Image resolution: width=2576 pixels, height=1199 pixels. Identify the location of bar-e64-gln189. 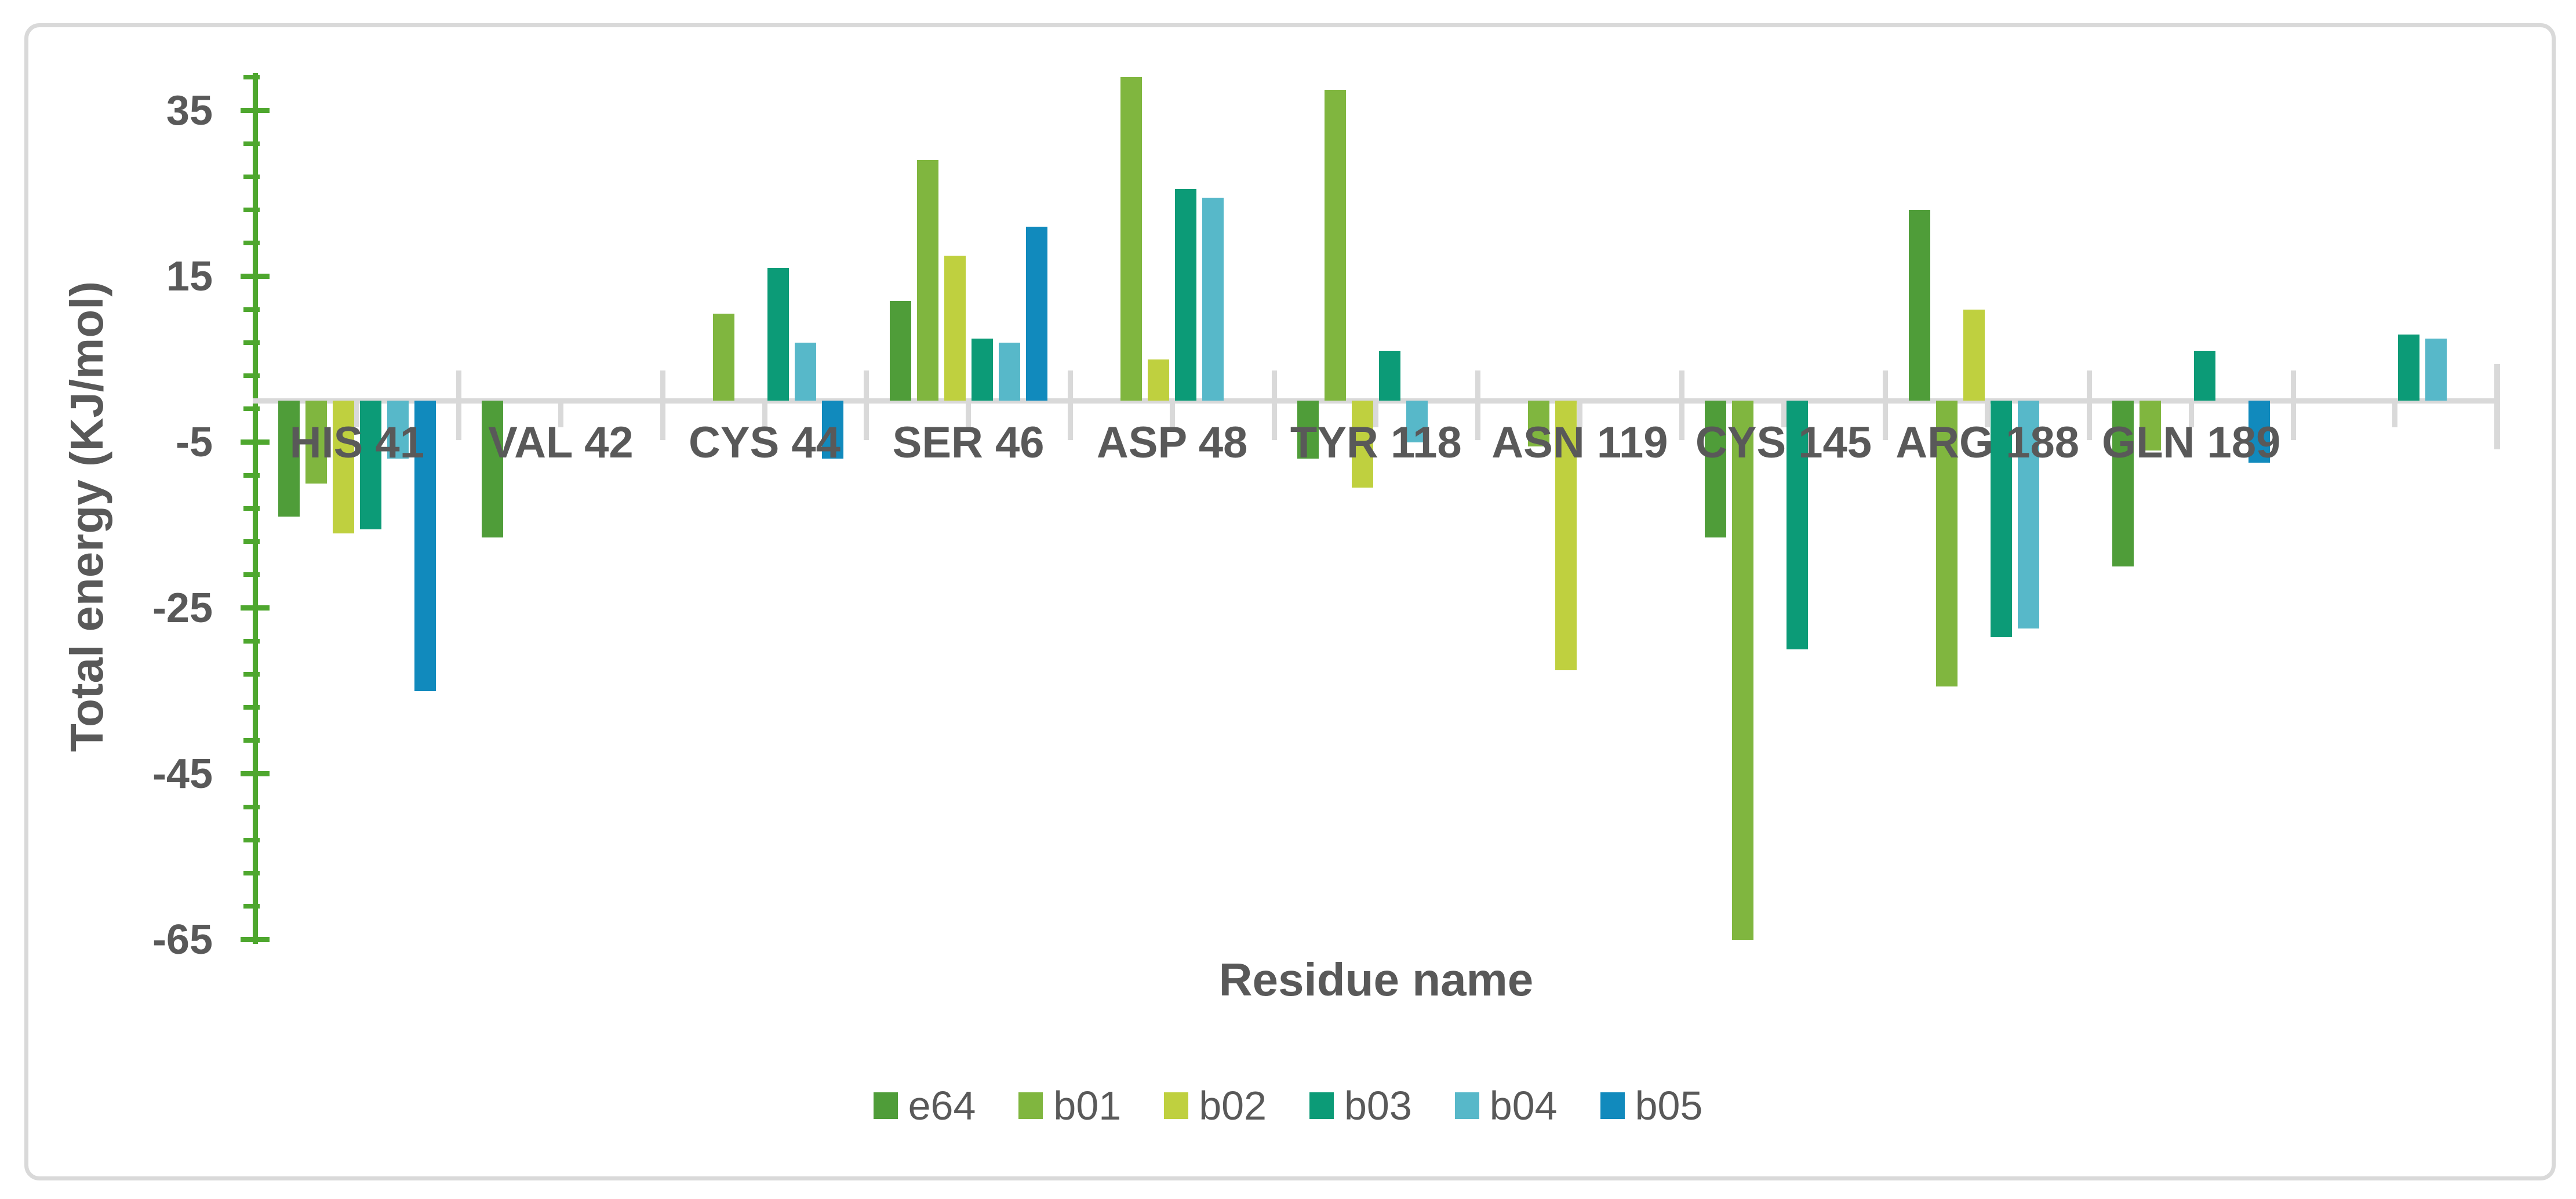
(2123, 483).